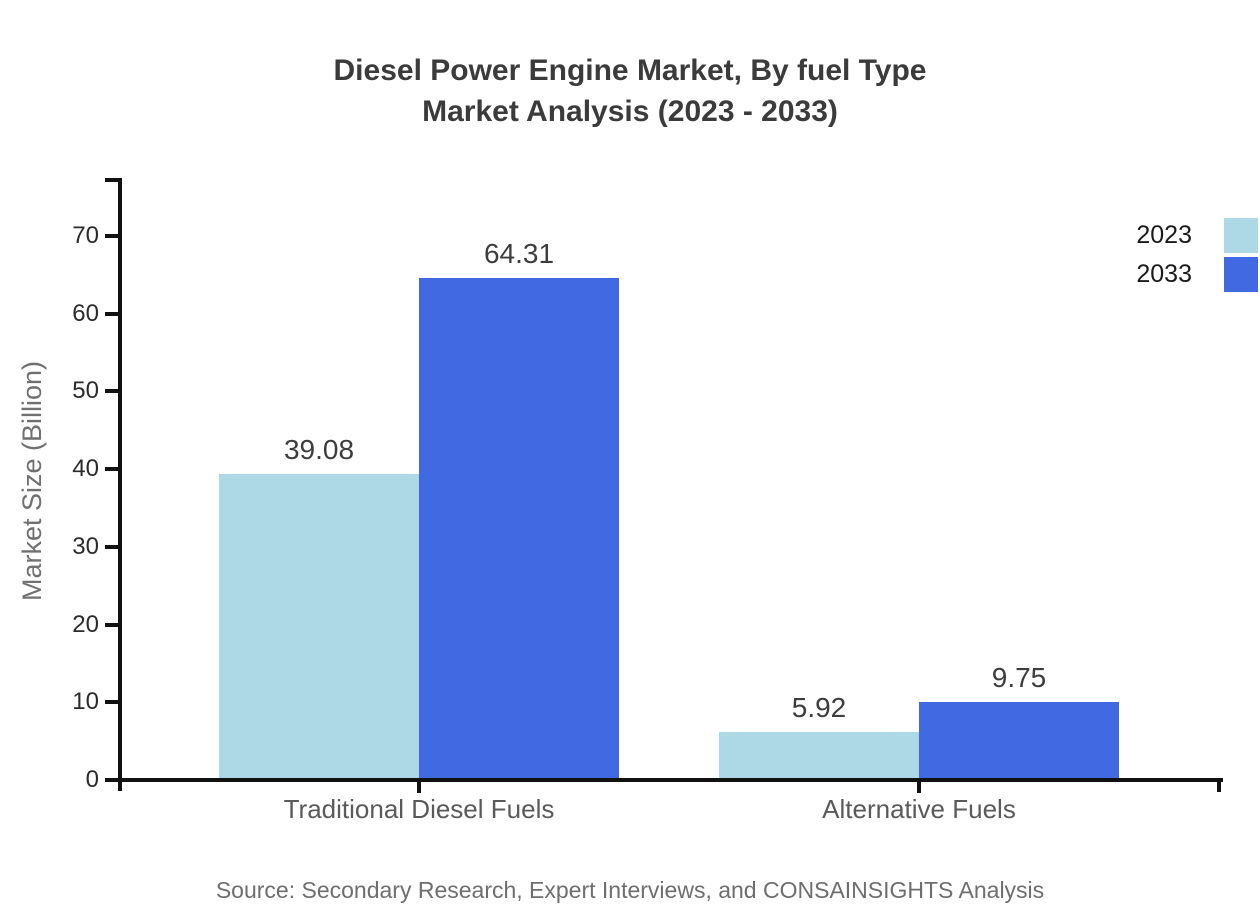 This screenshot has width=1260, height=920. I want to click on y-tick-label-60: 60, so click(85, 313).